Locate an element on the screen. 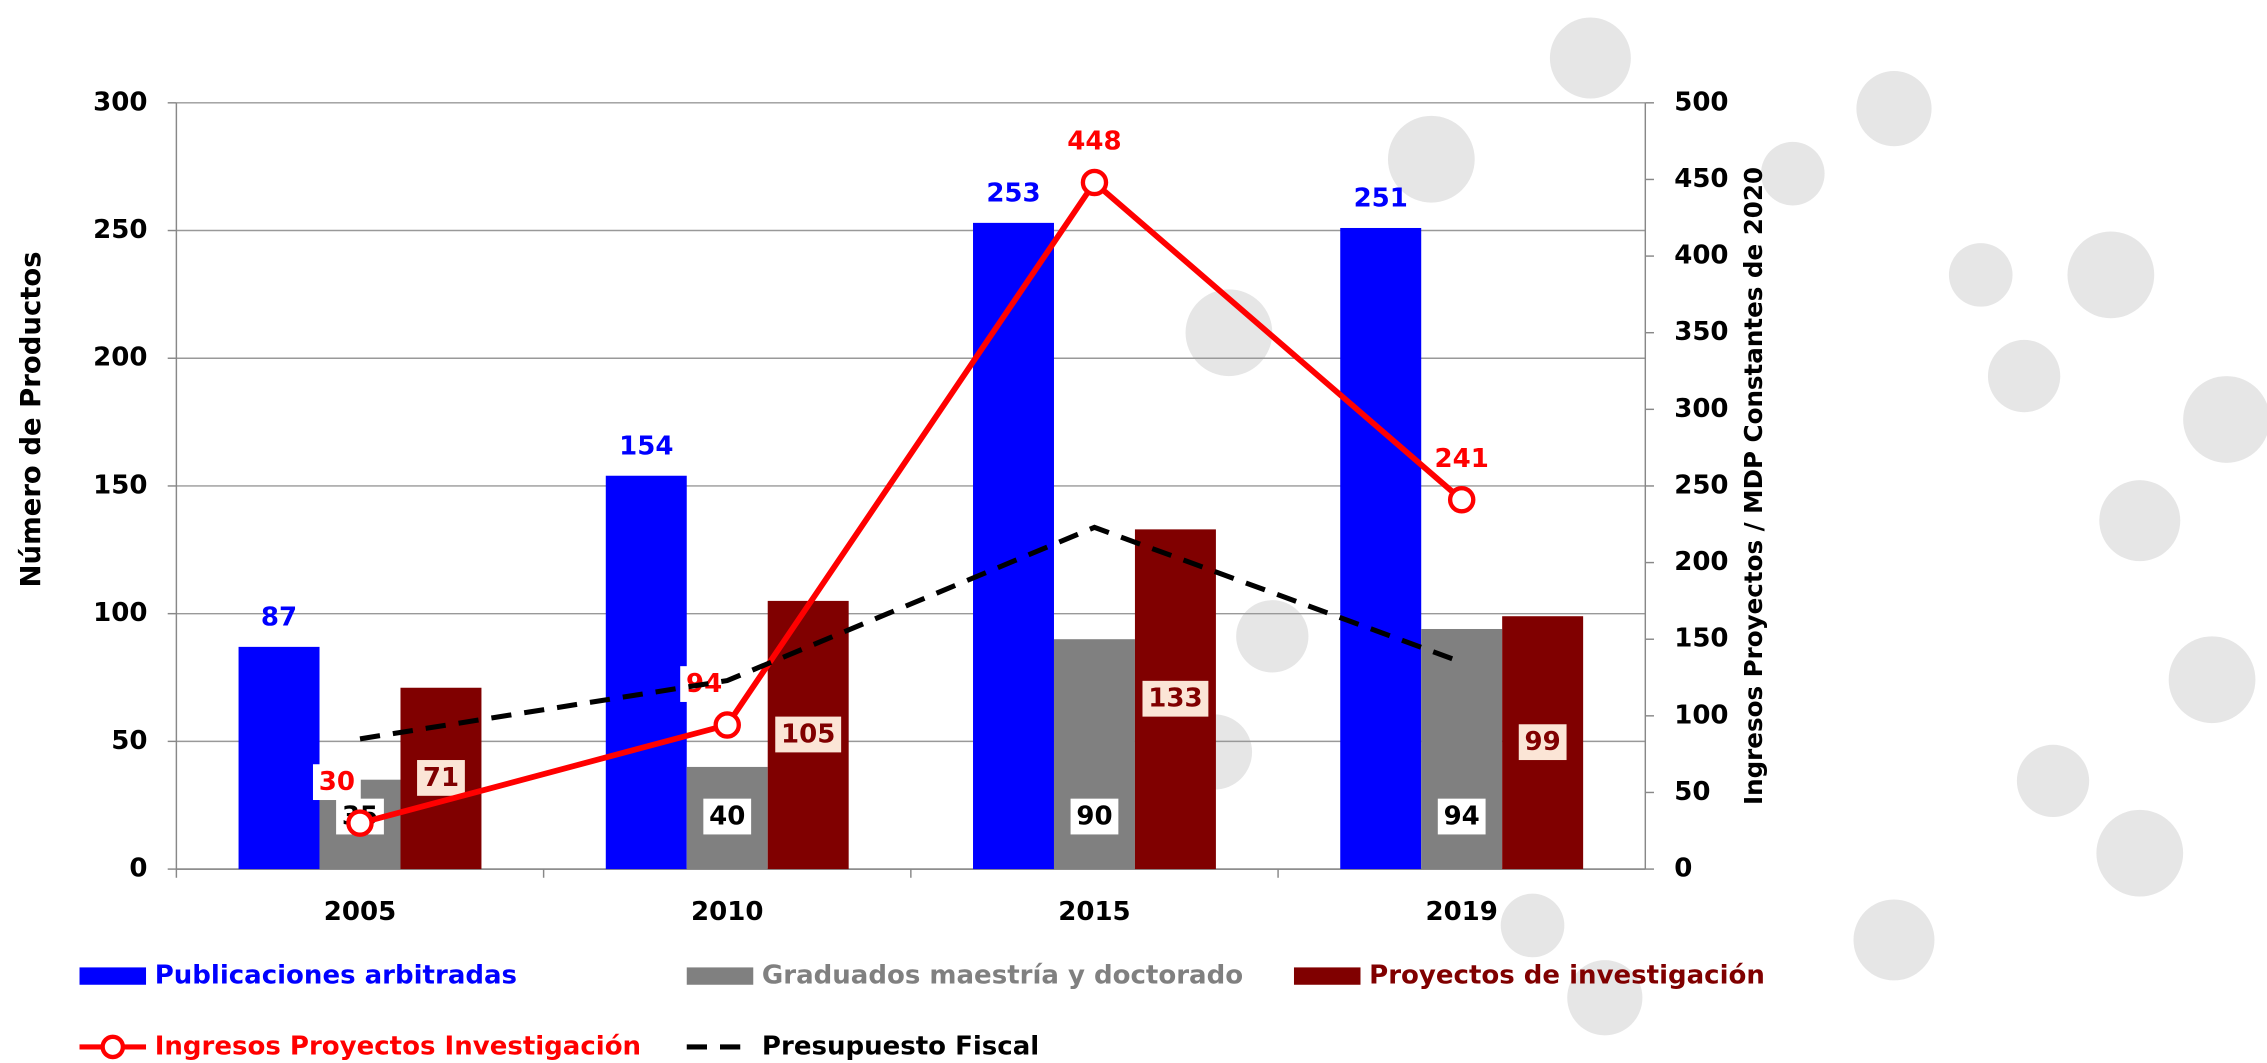 This screenshot has height=1063, width=2267. data-label: 99 is located at coordinates (1543, 742).